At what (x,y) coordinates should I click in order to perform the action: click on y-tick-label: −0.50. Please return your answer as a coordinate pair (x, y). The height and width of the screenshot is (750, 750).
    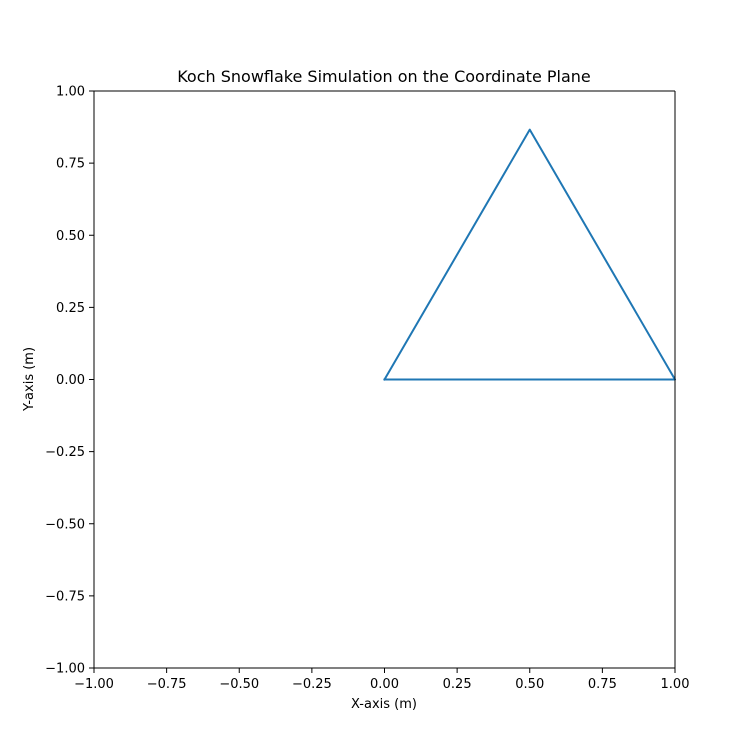
    Looking at the image, I should click on (65, 524).